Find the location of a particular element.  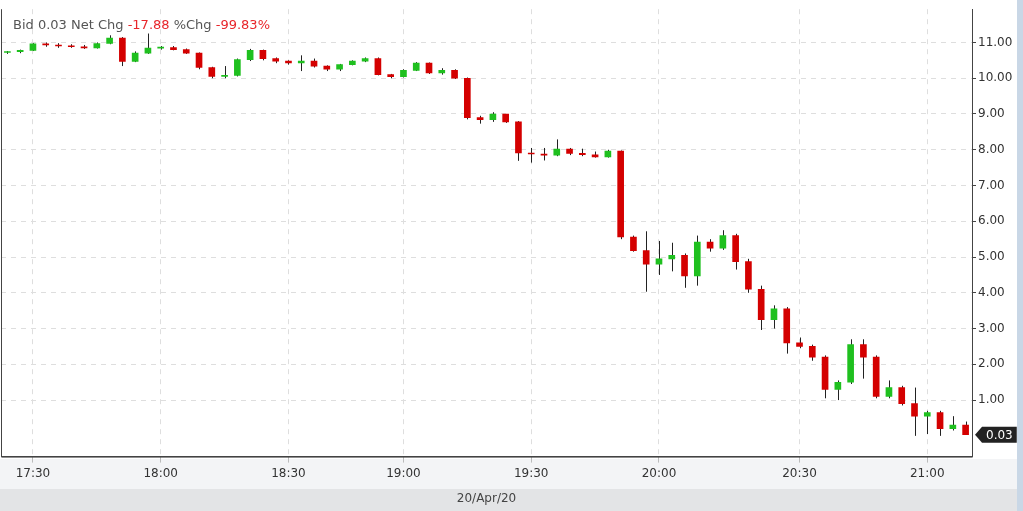

x-tick-label: 20:30 is located at coordinates (799, 472).